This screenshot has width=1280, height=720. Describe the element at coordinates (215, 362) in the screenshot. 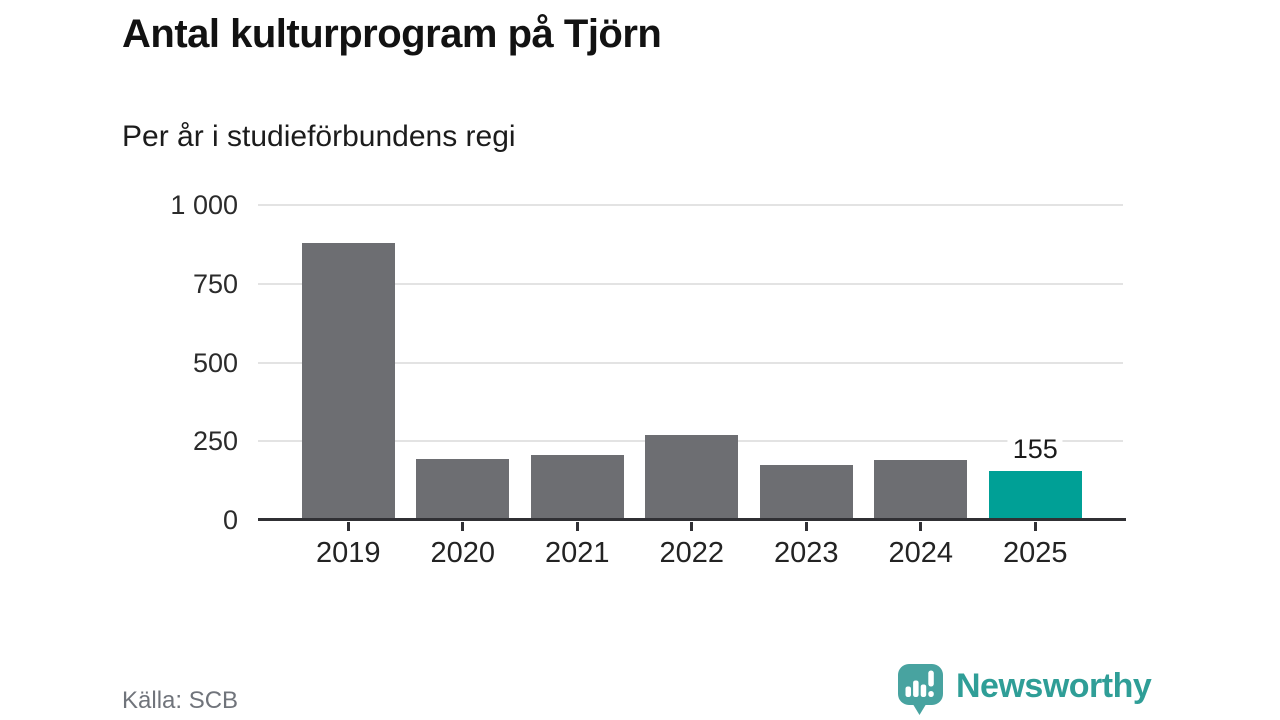

I see `y-axis-tick-label: 500` at that location.